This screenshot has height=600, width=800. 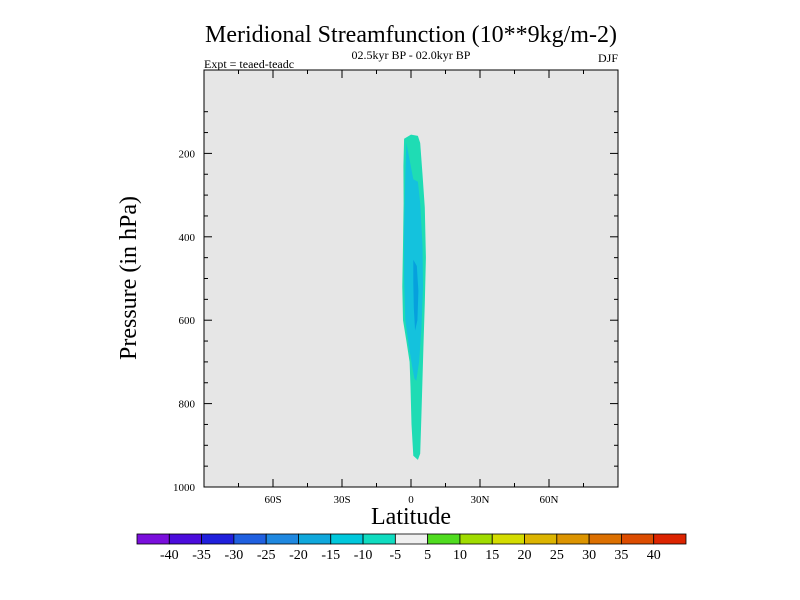 I want to click on x-tick-label: 0, so click(x=411, y=500).